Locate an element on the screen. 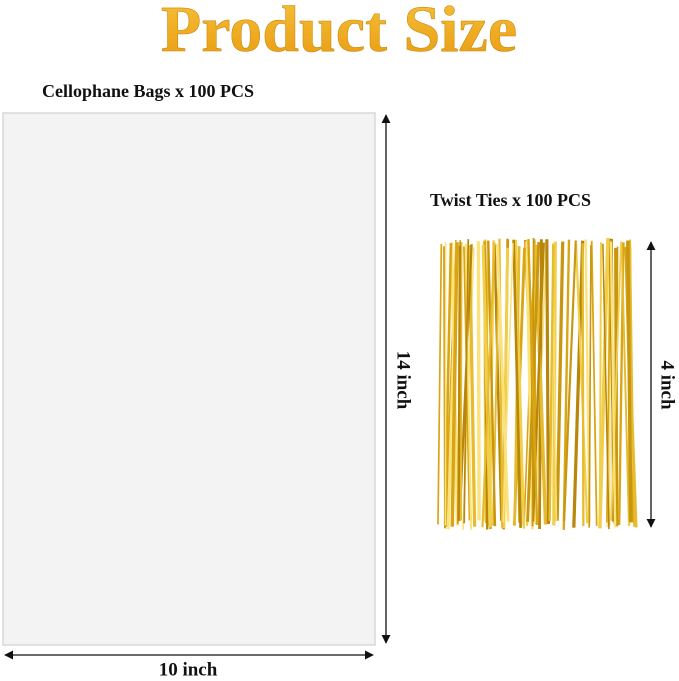 The image size is (679, 681). title: Product Size is located at coordinates (339, 33).